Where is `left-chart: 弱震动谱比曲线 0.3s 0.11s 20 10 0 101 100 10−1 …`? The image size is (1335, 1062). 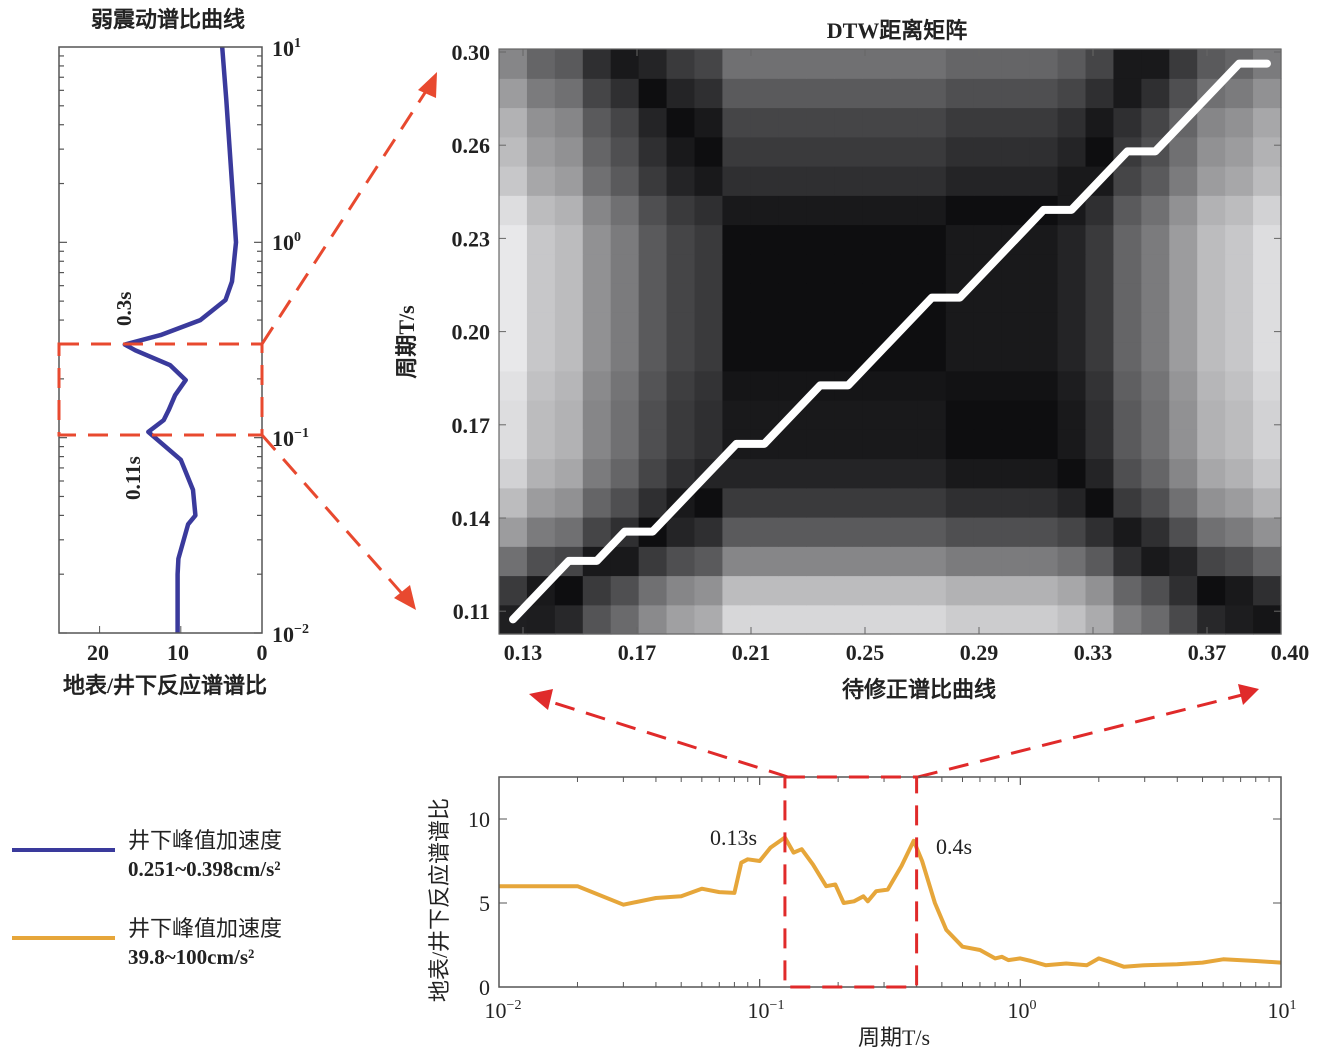 left-chart: 弱震动谱比曲线 0.3s 0.11s 20 10 0 101 100 10−1 … is located at coordinates (183, 352).